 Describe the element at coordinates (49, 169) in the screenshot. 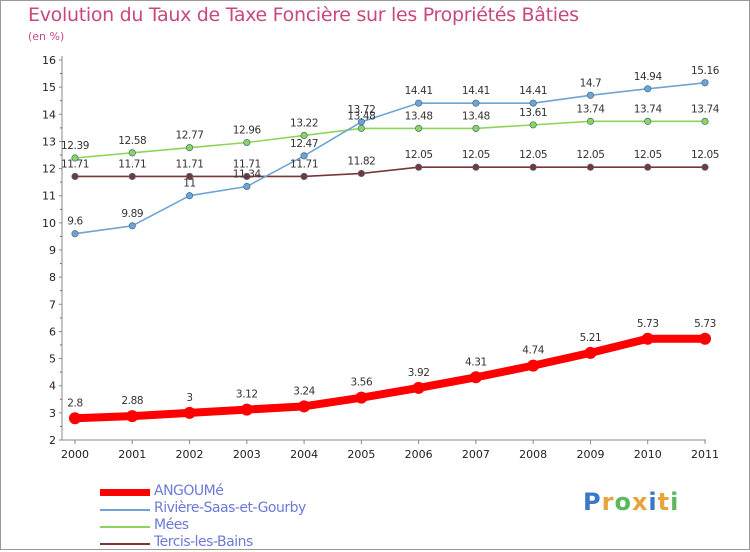

I see `y-tick-label: 12` at that location.